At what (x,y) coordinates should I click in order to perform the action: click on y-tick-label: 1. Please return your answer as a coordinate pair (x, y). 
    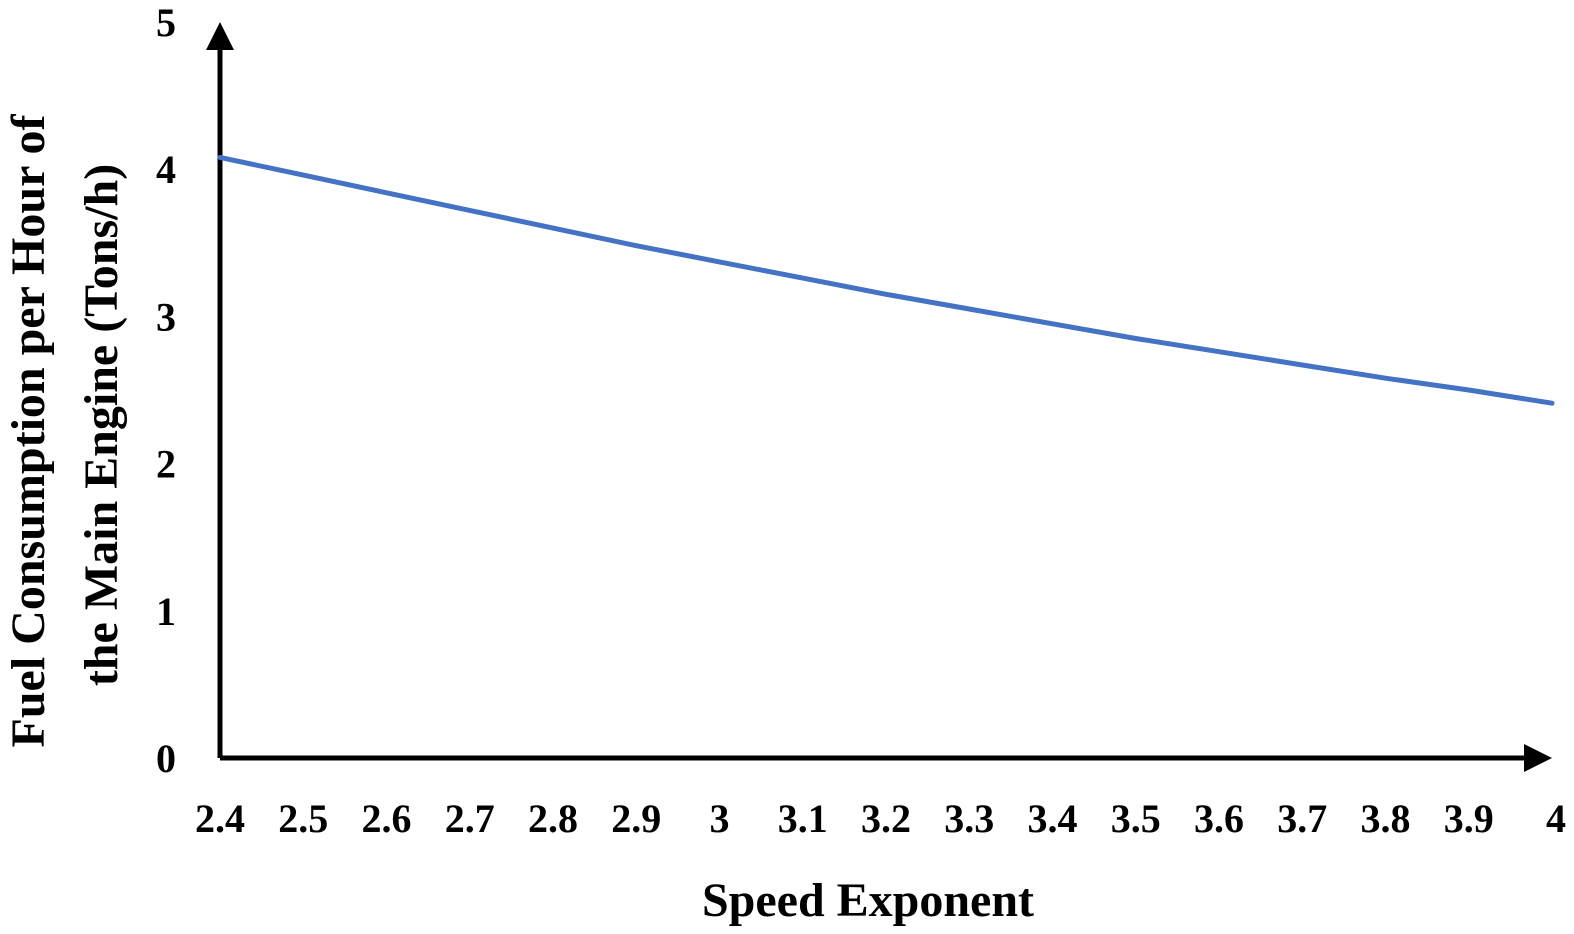
    Looking at the image, I should click on (166, 611).